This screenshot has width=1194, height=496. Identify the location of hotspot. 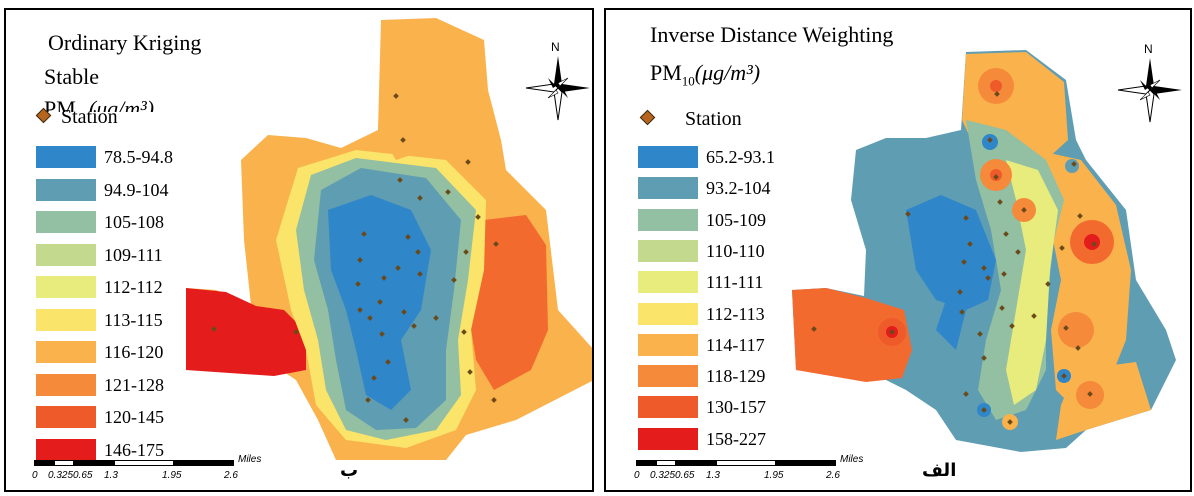
(1076, 330).